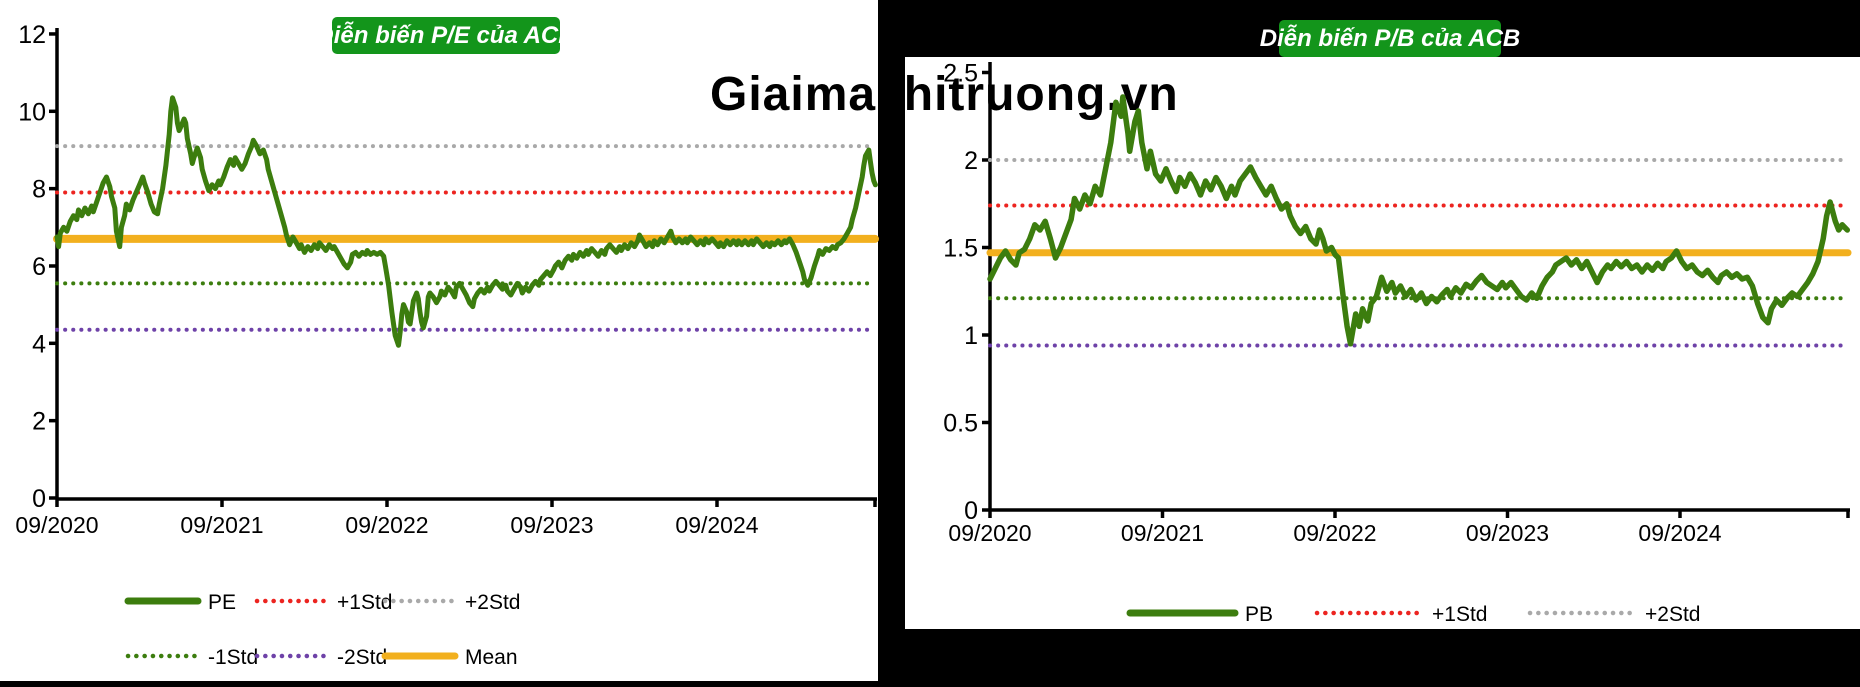  What do you see at coordinates (39, 344) in the screenshot?
I see `y-tick-label: 4` at bounding box center [39, 344].